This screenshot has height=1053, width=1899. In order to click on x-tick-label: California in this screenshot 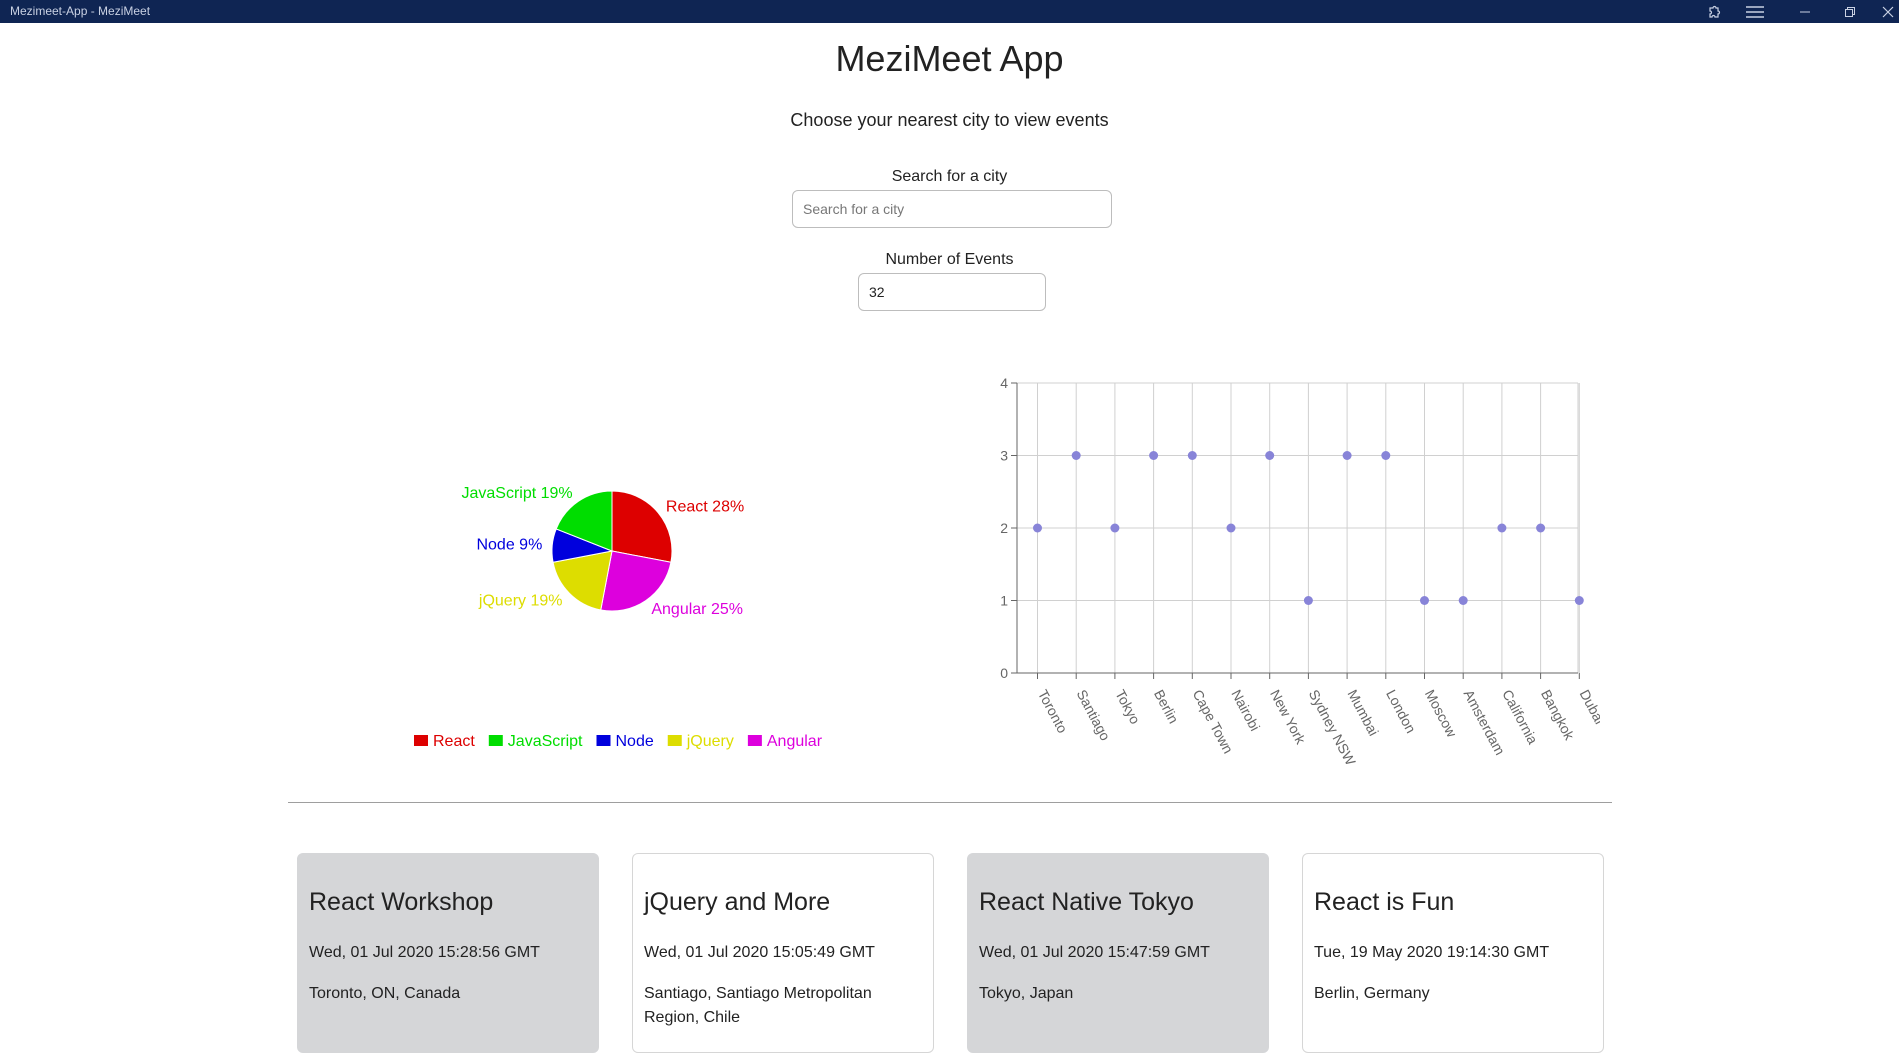, I will do `click(1520, 717)`.